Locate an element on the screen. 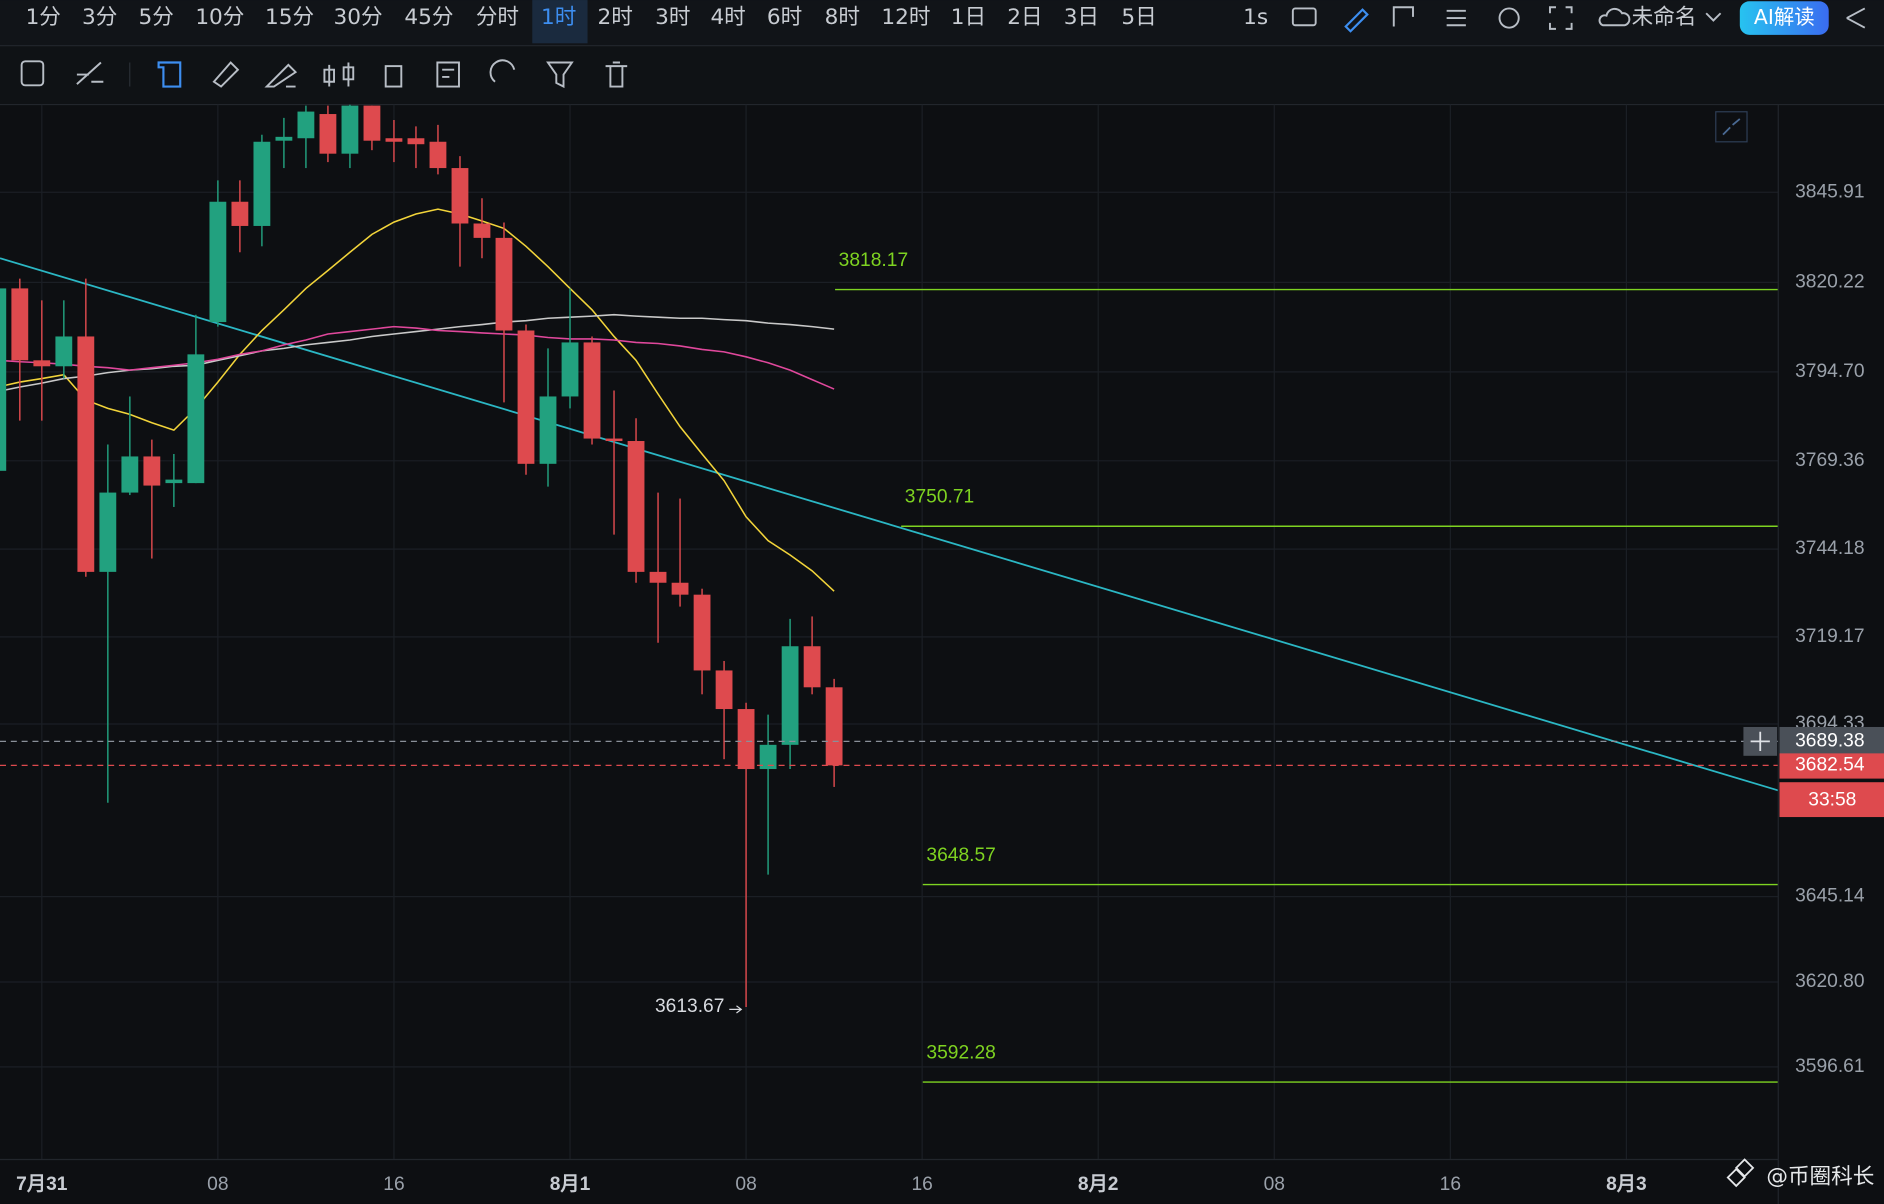 The width and height of the screenshot is (1884, 1204). settings-icon is located at coordinates (1509, 18).